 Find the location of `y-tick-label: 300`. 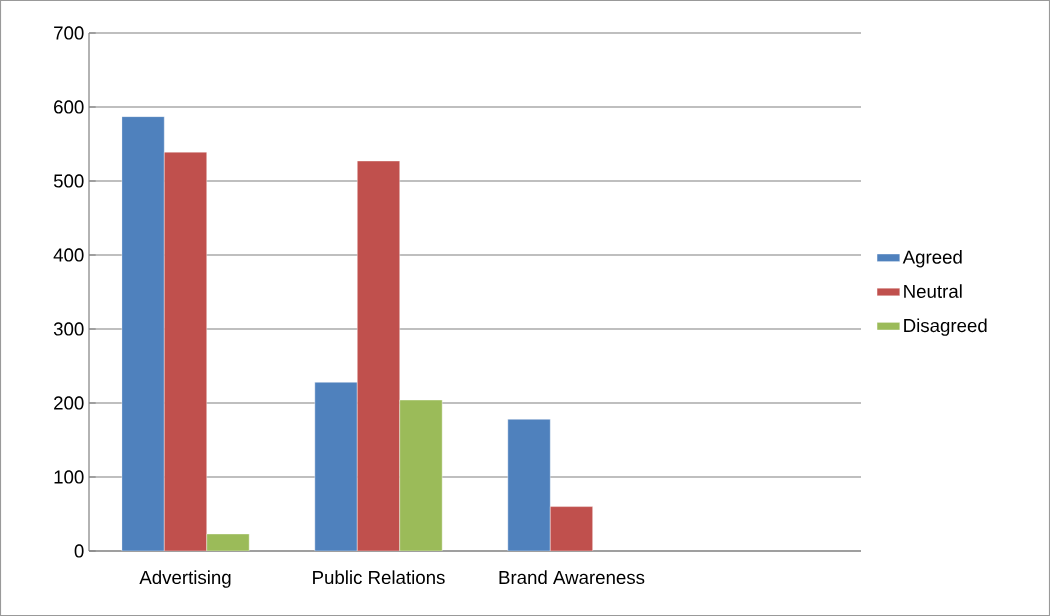

y-tick-label: 300 is located at coordinates (68, 329).